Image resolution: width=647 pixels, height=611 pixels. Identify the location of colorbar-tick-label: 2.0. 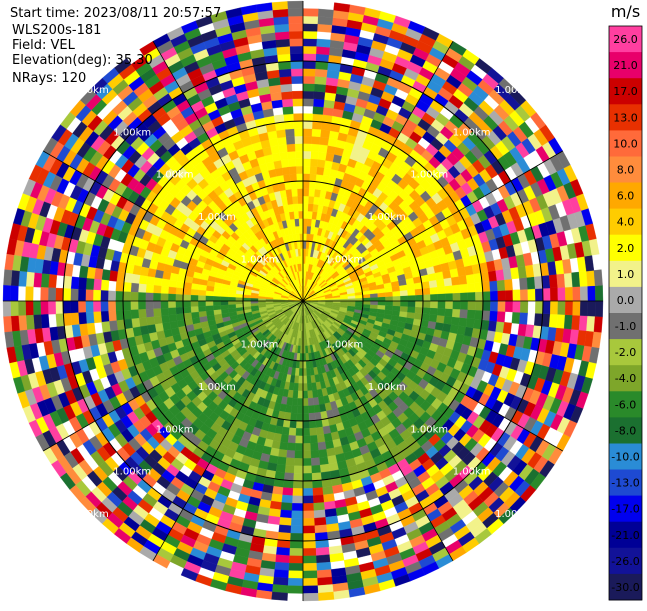
(626, 248).